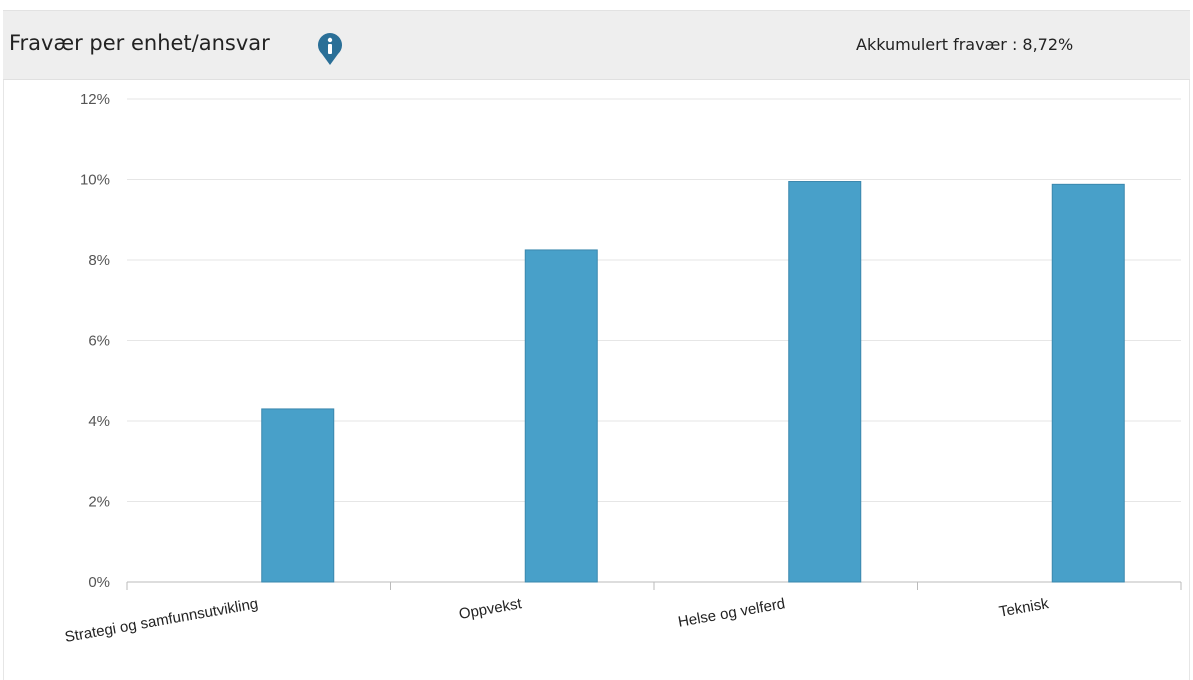  What do you see at coordinates (99, 502) in the screenshot?
I see `y-tick-label: 2%` at bounding box center [99, 502].